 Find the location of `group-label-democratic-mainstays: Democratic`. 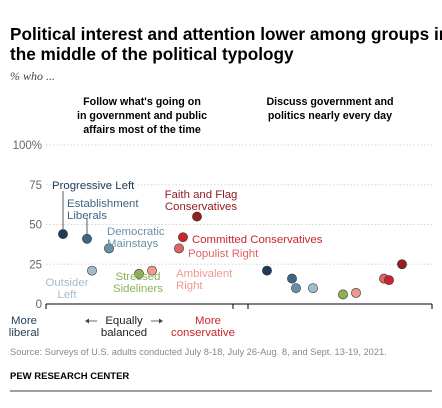

group-label-democratic-mainstays: Democratic is located at coordinates (136, 232).